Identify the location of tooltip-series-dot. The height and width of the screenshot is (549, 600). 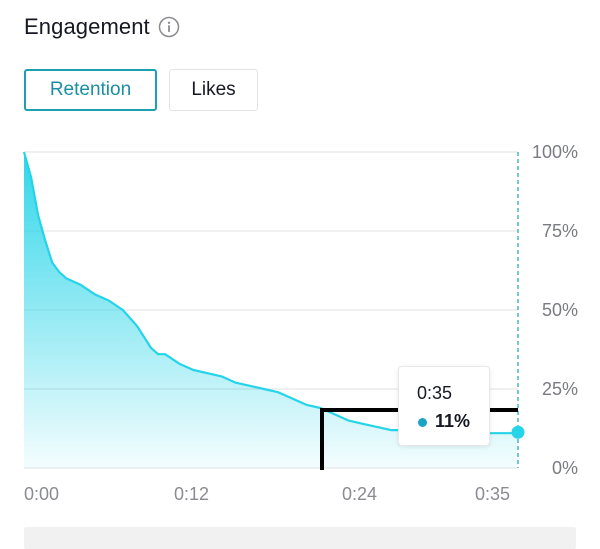
(422, 422).